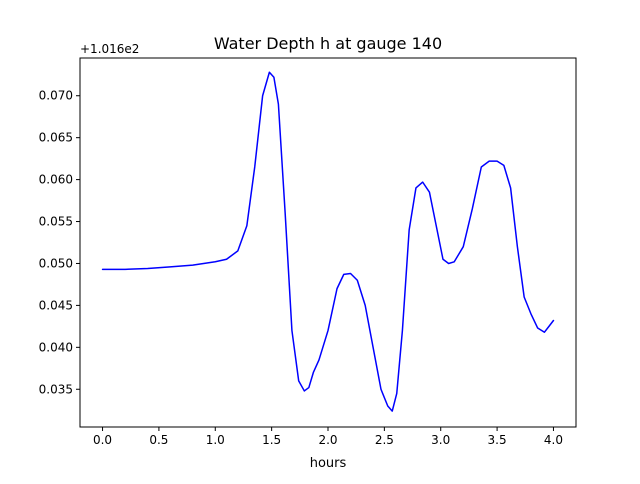 Image resolution: width=640 pixels, height=484 pixels. What do you see at coordinates (158, 440) in the screenshot?
I see `x-tick-label: 0.5` at bounding box center [158, 440].